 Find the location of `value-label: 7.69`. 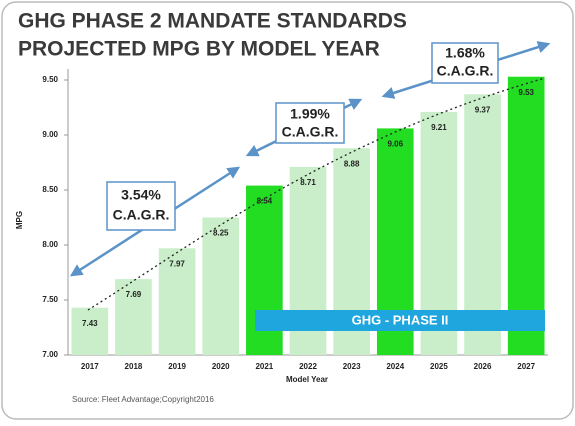

value-label: 7.69 is located at coordinates (134, 294).